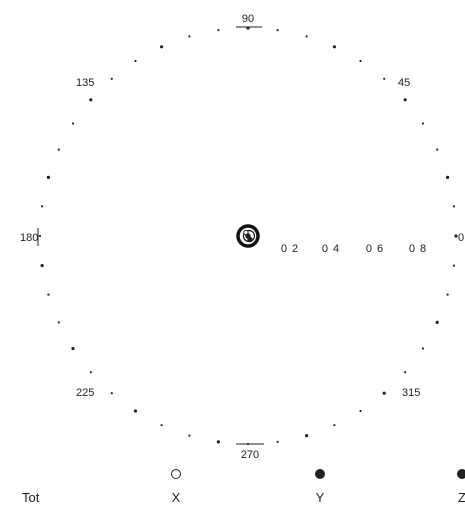 This screenshot has height=506, width=465. I want to click on angle-label-315: 315, so click(411, 393).